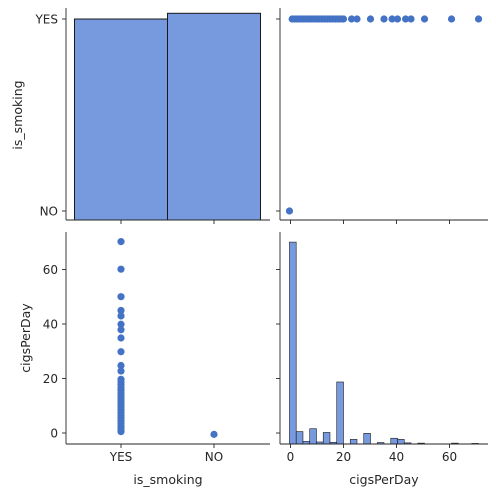  Describe the element at coordinates (54, 434) in the screenshot. I see `y-tick-label: 0` at that location.